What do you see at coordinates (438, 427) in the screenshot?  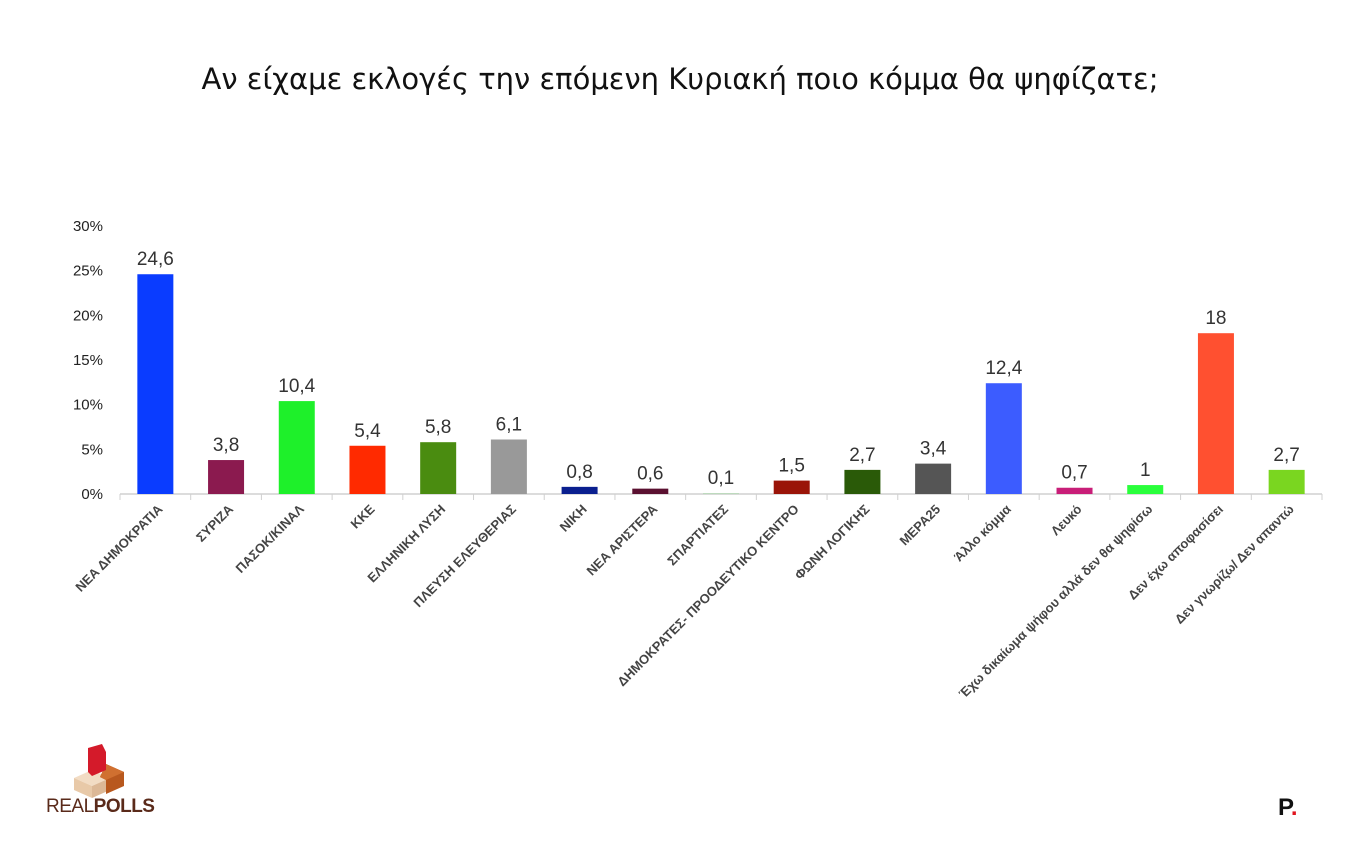 I see `data-label: 5,8` at bounding box center [438, 427].